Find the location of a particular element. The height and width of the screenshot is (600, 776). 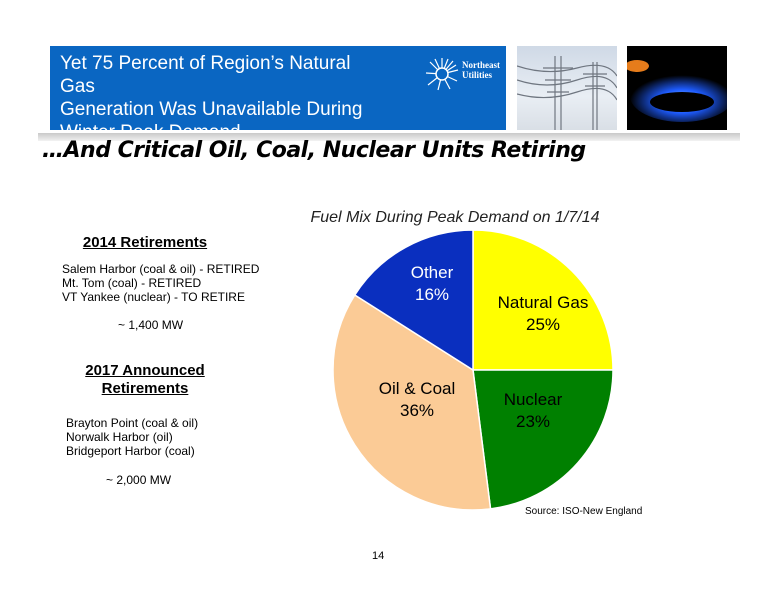

retirements-2017-heading: 2017 Announced Retirements is located at coordinates (145, 380).